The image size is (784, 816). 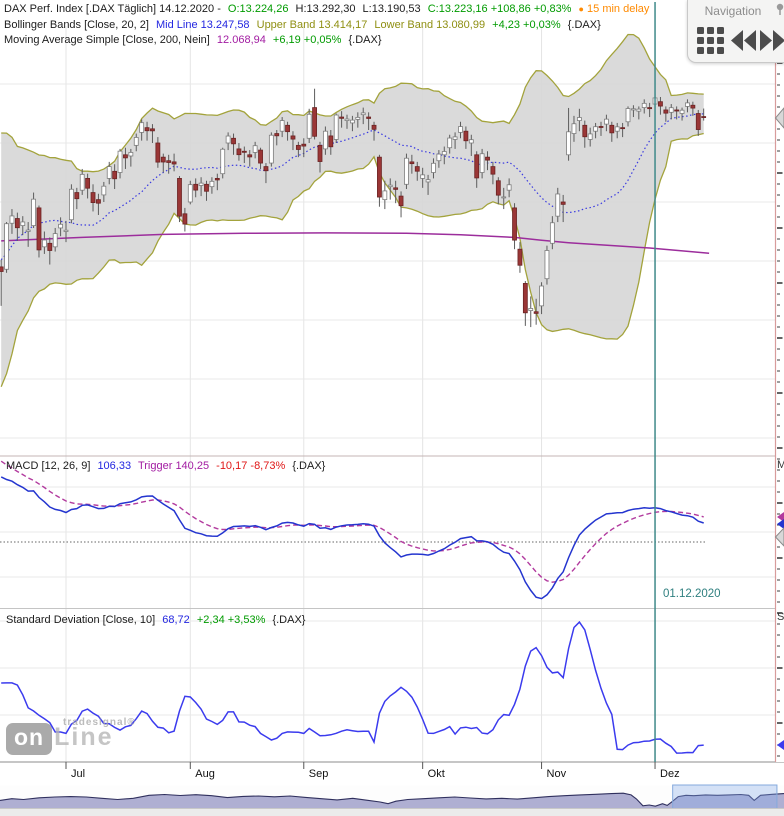 I want to click on macd-trigger-pointer, so click(x=780, y=517).